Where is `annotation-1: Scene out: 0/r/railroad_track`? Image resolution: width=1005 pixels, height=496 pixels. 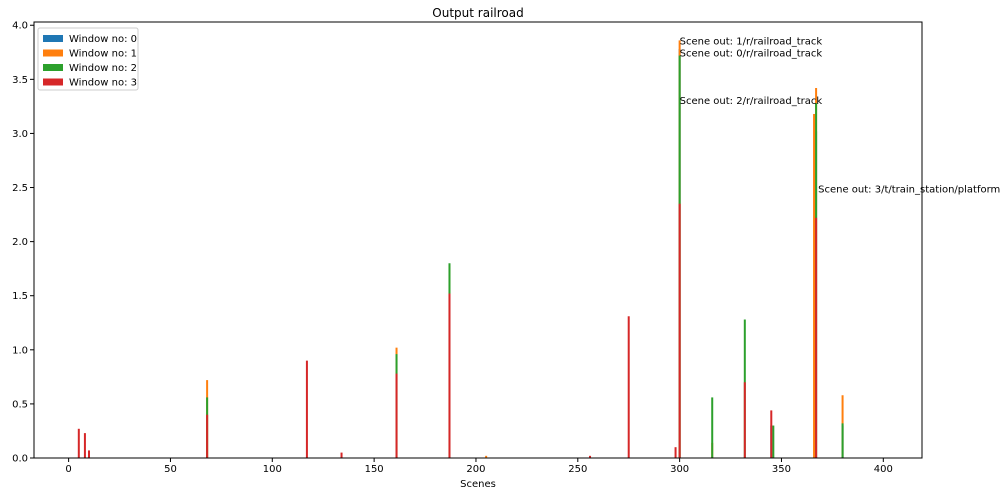
annotation-1: Scene out: 0/r/railroad_track is located at coordinates (751, 53).